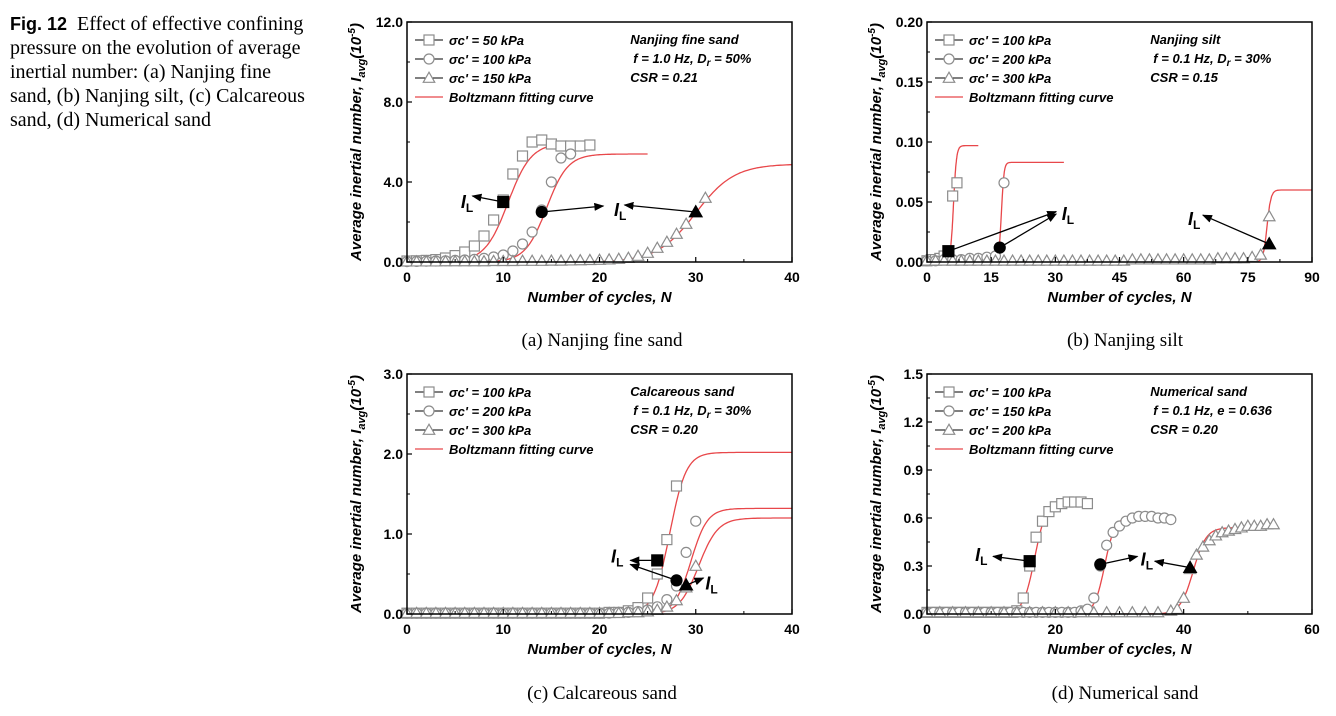 The height and width of the screenshot is (716, 1336). What do you see at coordinates (696, 277) in the screenshot?
I see `x-tick-label: 30` at bounding box center [696, 277].